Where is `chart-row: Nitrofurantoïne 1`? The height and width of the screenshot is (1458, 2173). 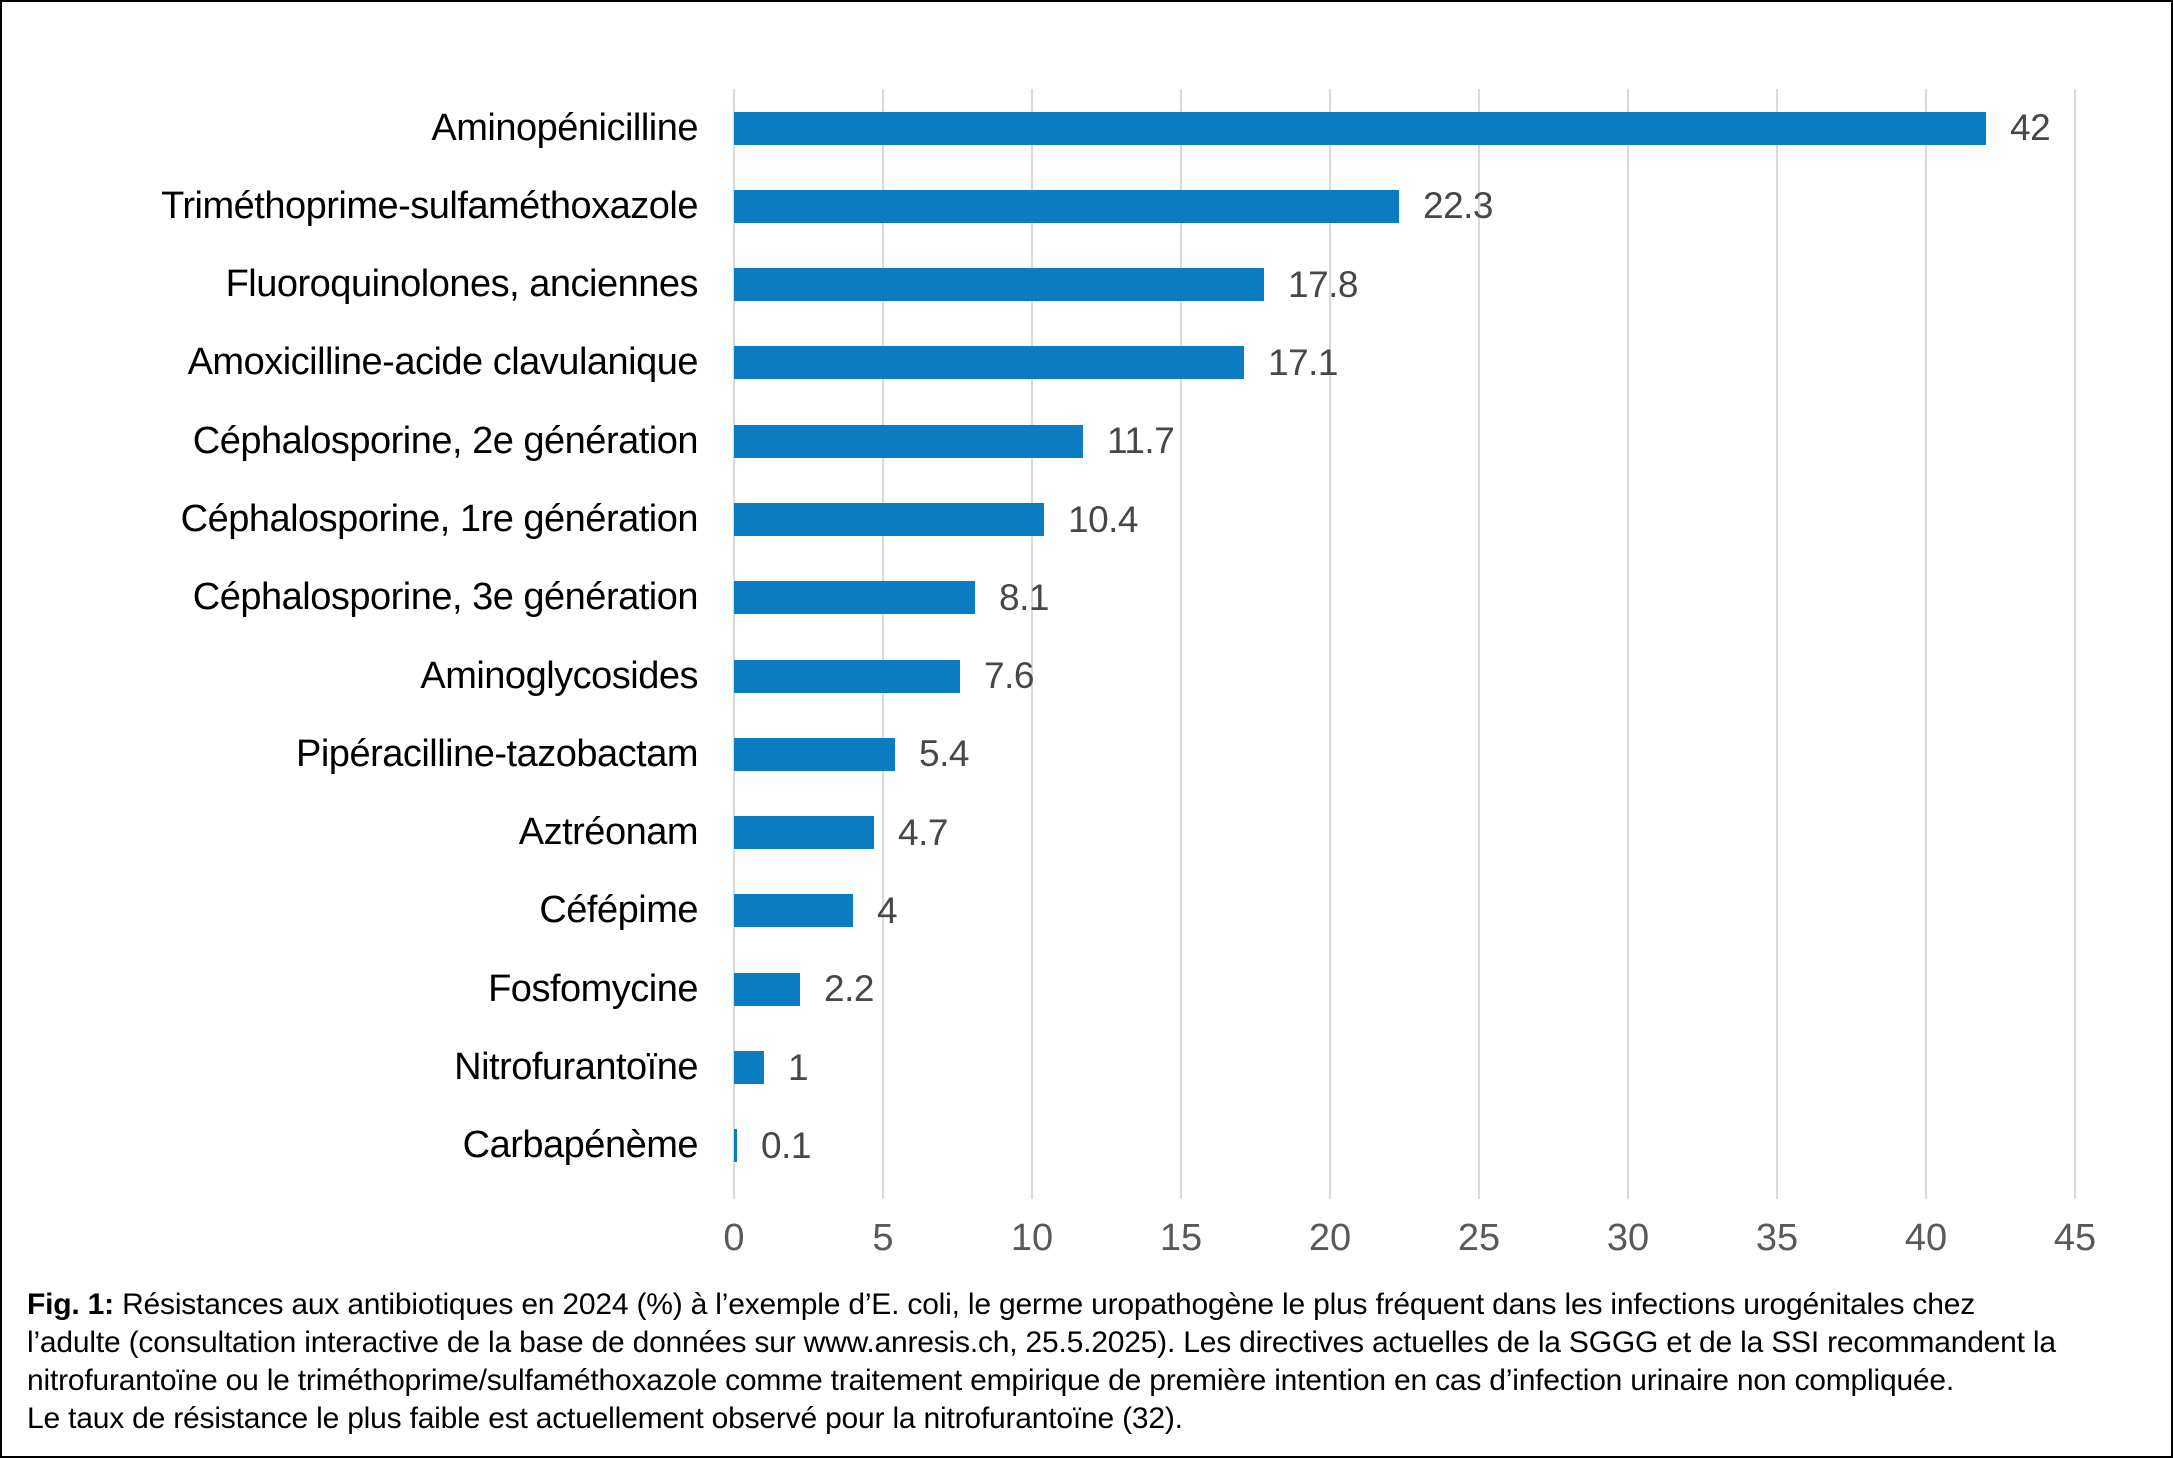
chart-row: Nitrofurantoïne 1 is located at coordinates (1086, 1067).